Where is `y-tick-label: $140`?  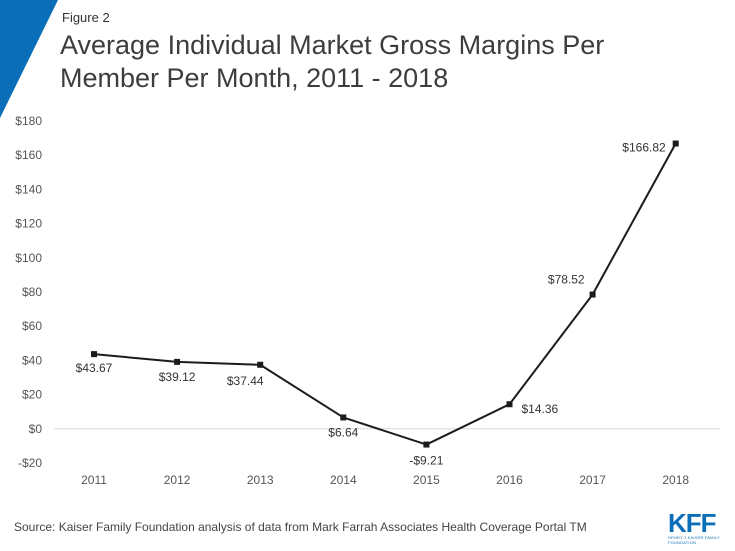 y-tick-label: $140 is located at coordinates (28, 189).